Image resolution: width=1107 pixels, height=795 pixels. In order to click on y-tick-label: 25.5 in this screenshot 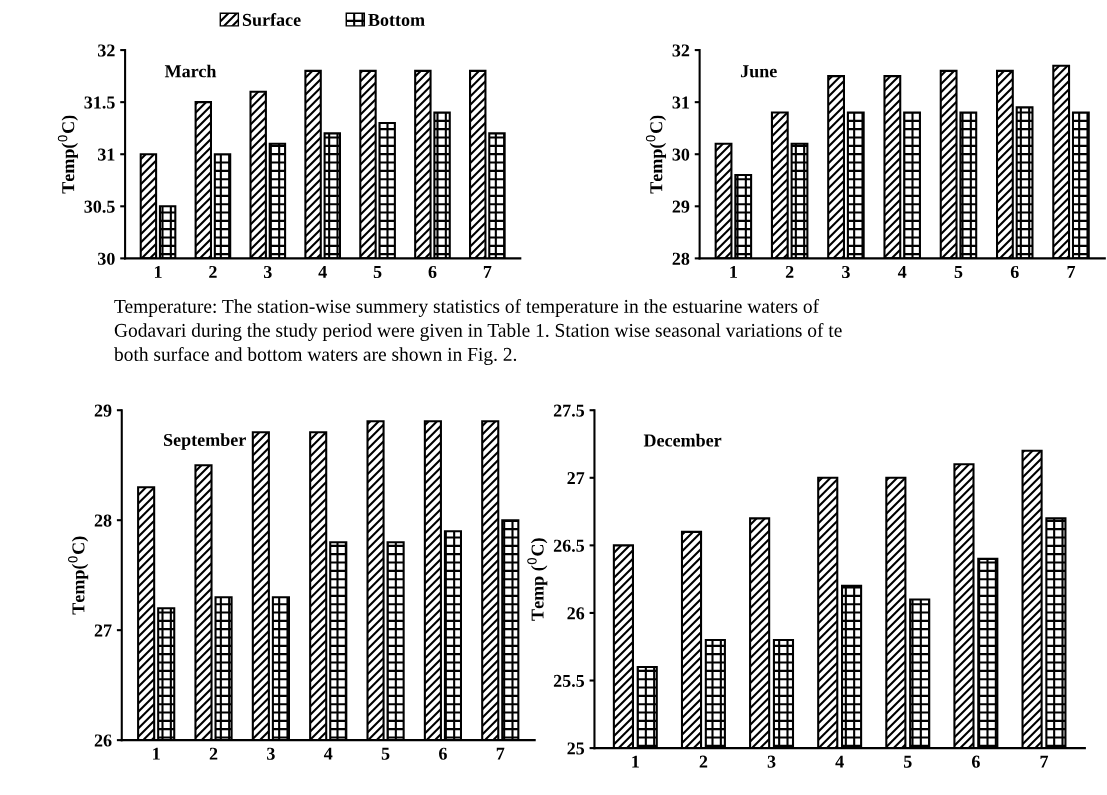, I will do `click(569, 681)`.